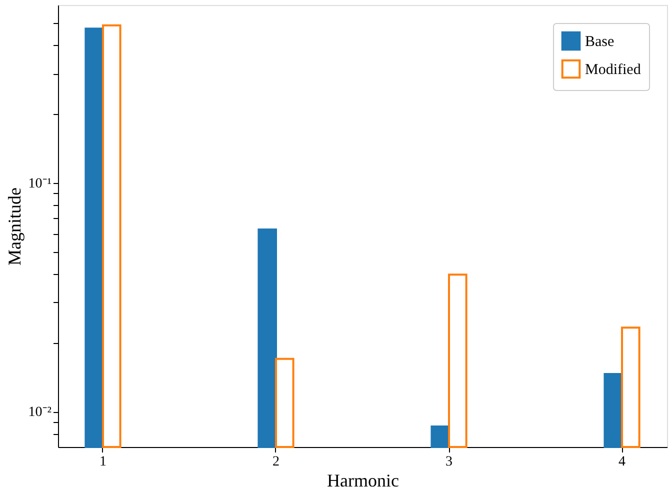 This screenshot has width=672, height=495. Describe the element at coordinates (363, 480) in the screenshot. I see `x-axis-title: Harmonic` at that location.